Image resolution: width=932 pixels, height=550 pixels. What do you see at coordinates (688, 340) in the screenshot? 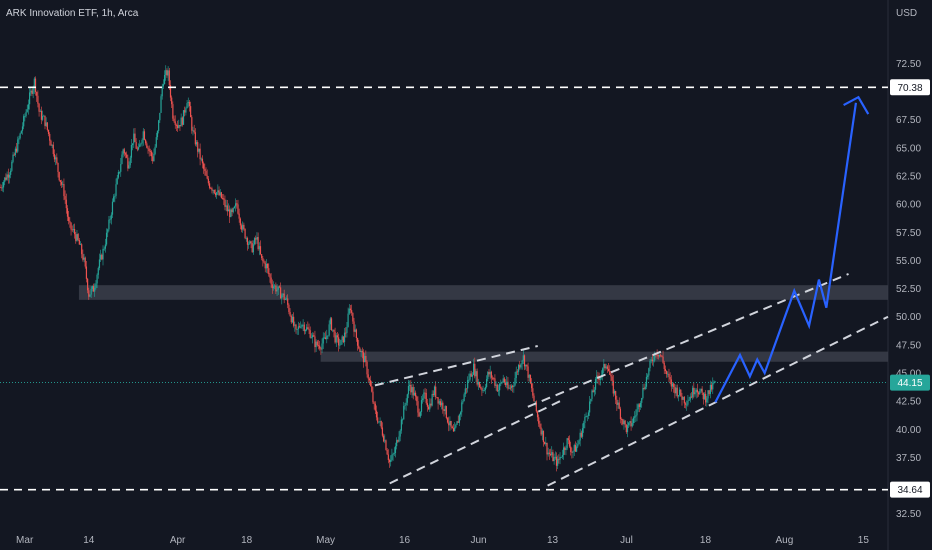
I see `channel-2-upper-trendline` at bounding box center [688, 340].